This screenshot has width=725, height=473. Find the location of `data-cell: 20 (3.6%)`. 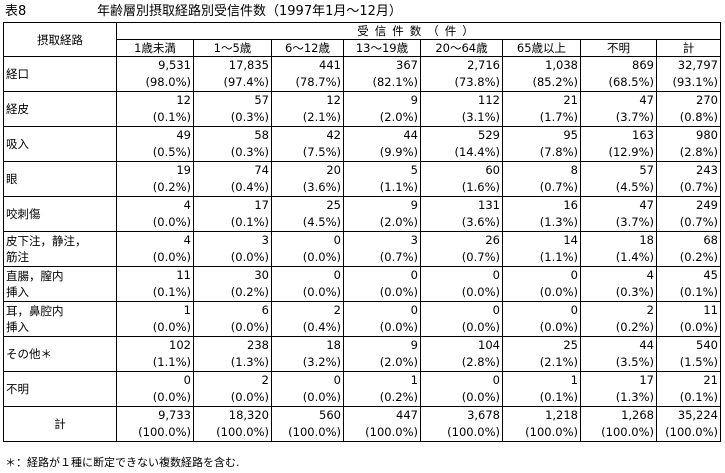

data-cell: 20 (3.6%) is located at coordinates (307, 179).